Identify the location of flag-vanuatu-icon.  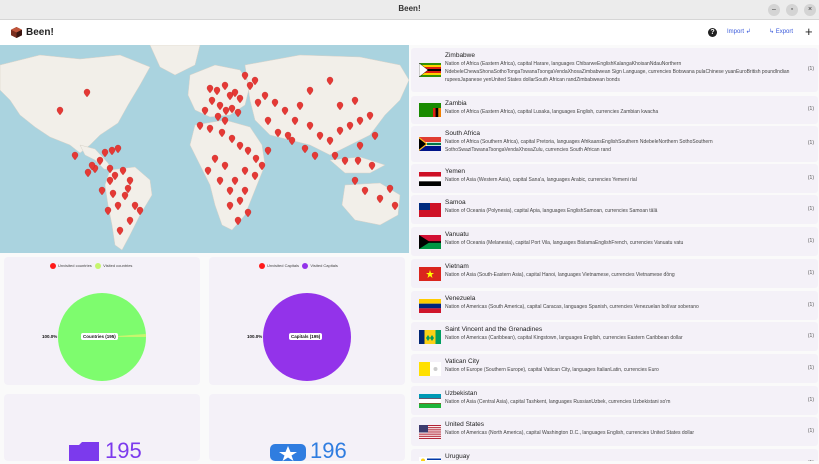
(430, 242).